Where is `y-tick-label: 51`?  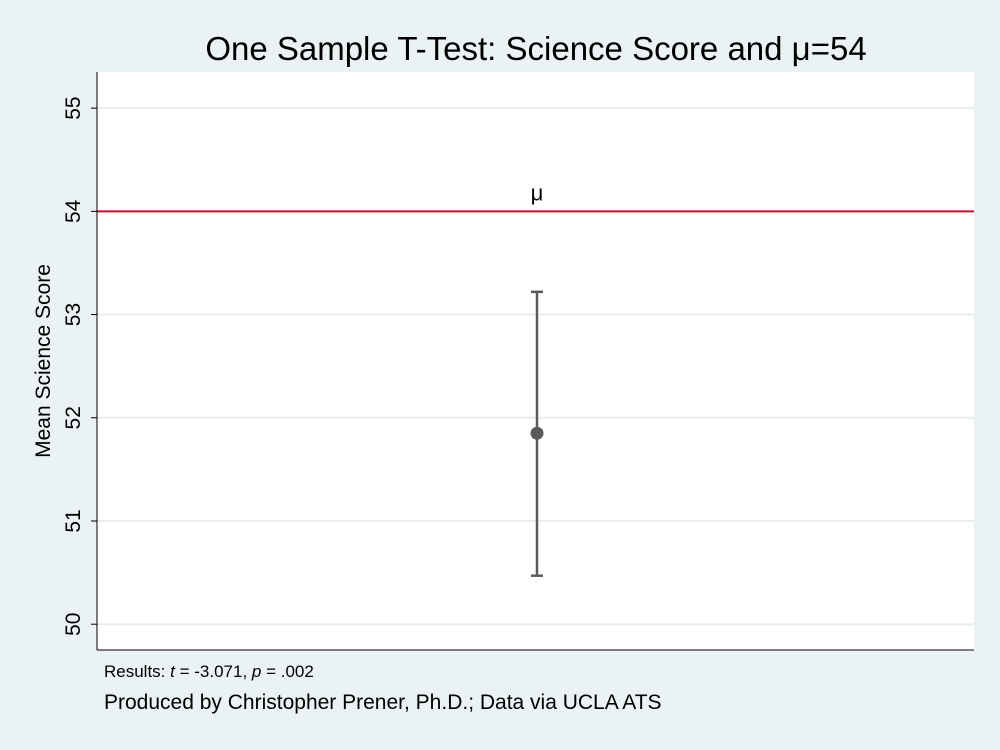
y-tick-label: 51 is located at coordinates (73, 520).